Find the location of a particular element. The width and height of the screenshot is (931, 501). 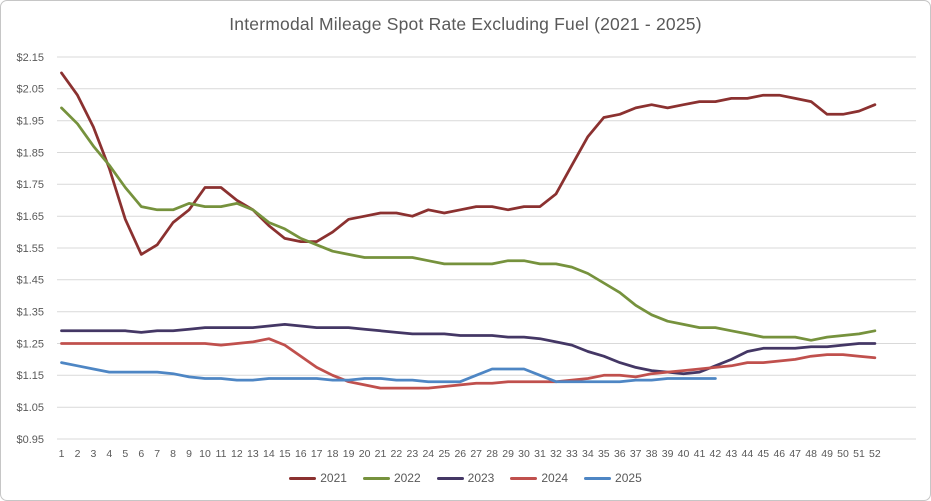

x-tick-label: 22 is located at coordinates (397, 454).